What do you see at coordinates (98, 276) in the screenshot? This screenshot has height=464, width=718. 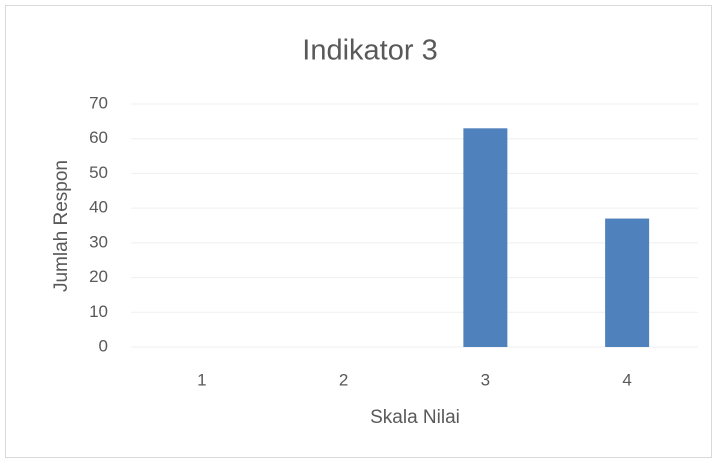 I see `y-tick-label: 20` at bounding box center [98, 276].